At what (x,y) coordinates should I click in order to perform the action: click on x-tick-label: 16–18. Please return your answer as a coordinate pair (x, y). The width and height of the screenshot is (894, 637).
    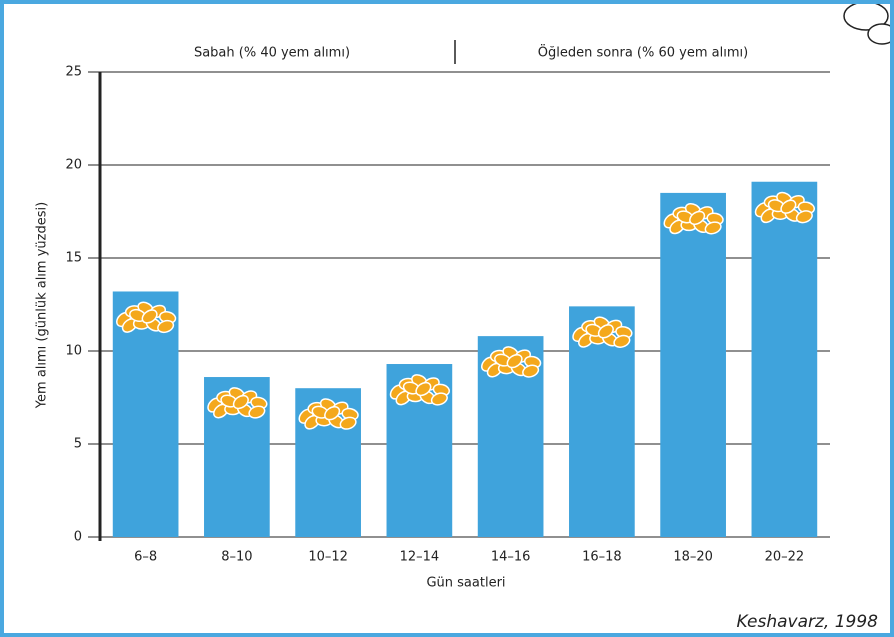
    Looking at the image, I should click on (602, 557).